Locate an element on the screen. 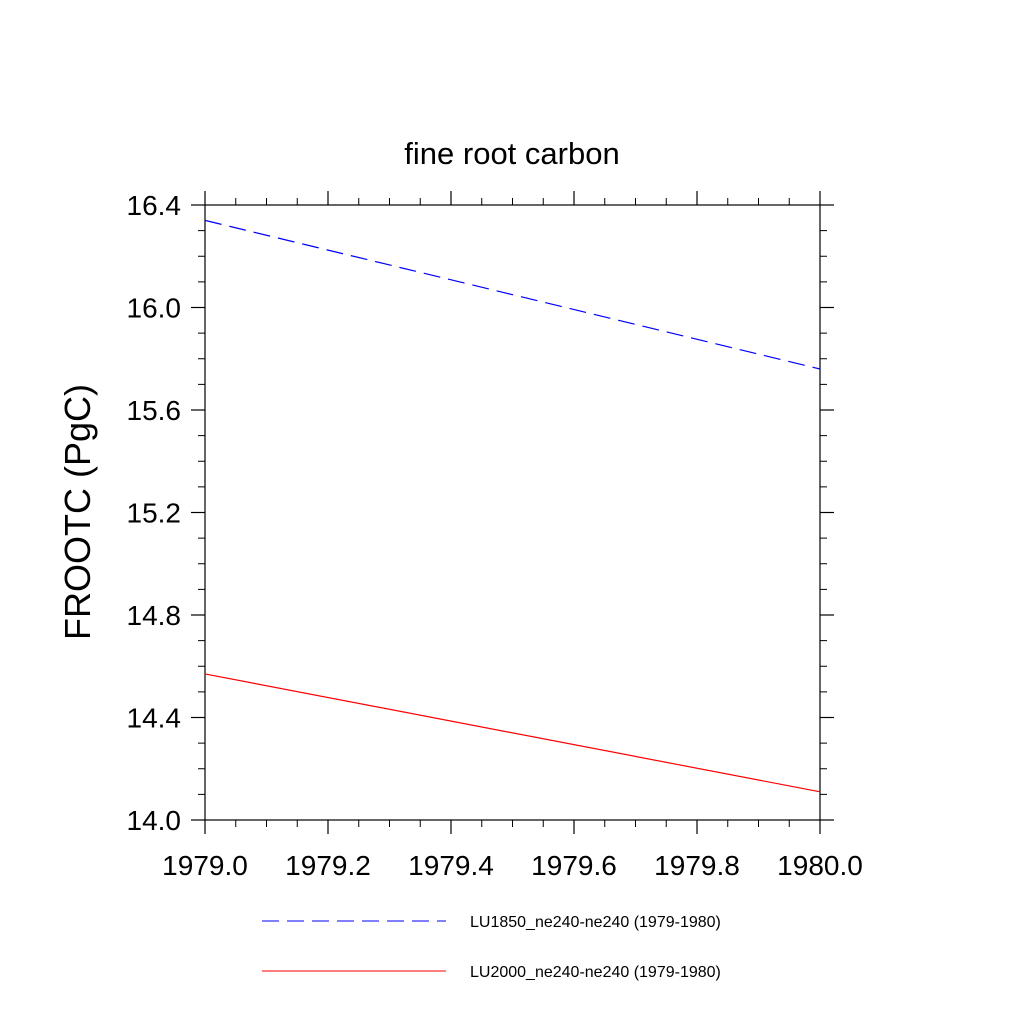  y-tick-label: 16.4 is located at coordinates (154, 205).